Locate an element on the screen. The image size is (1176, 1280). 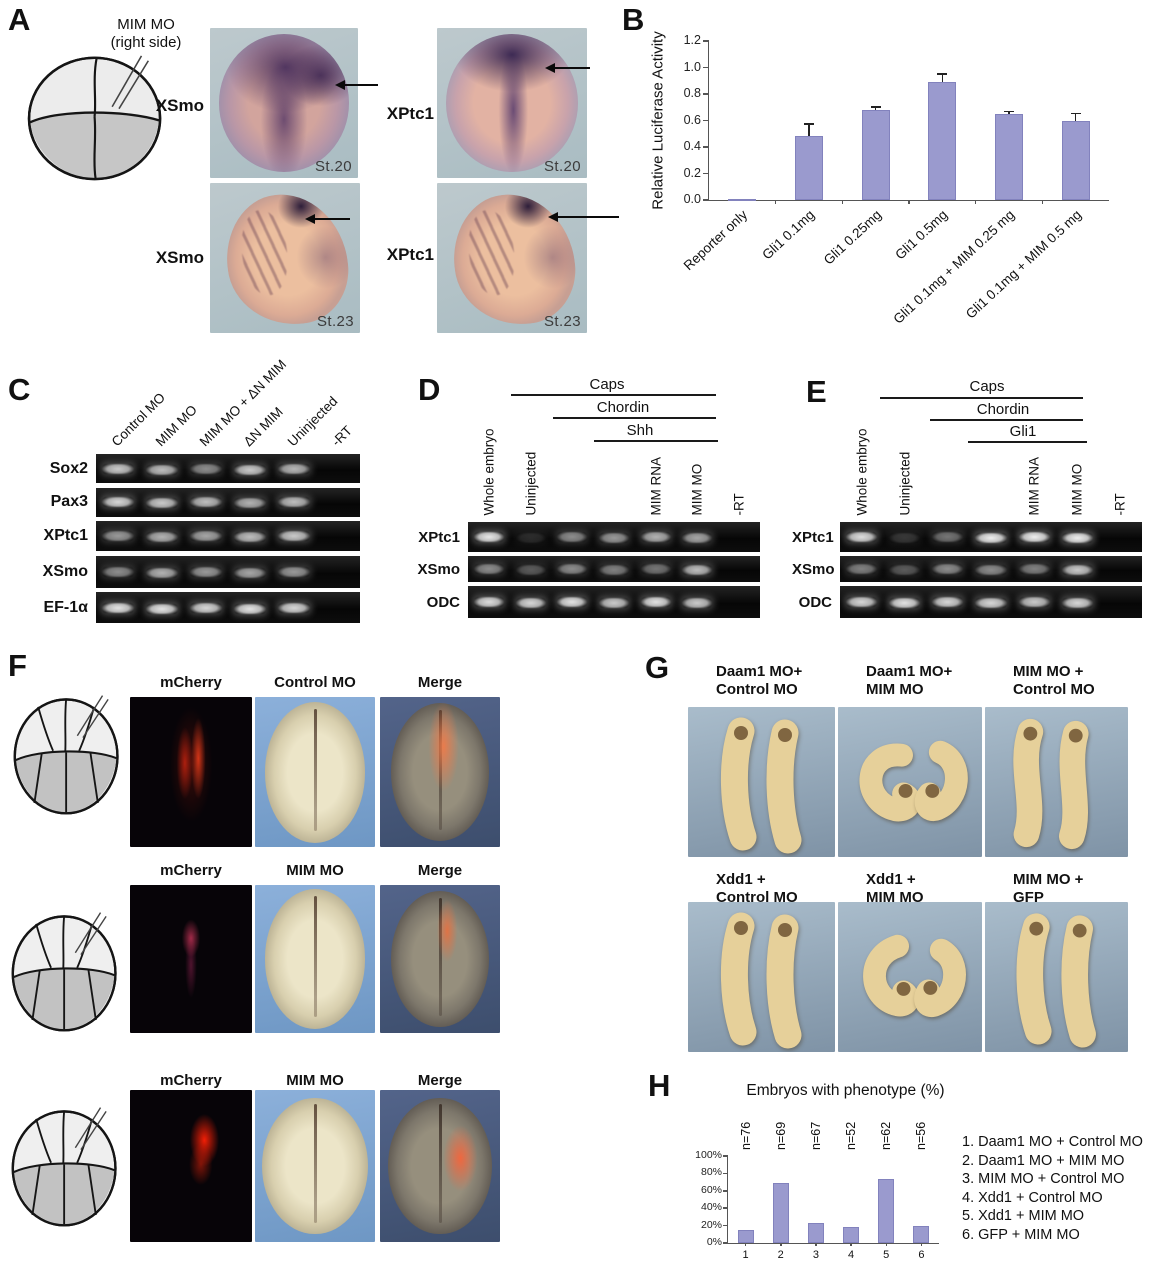
f-photo-brightfield-row3 is located at coordinates (315, 1166).